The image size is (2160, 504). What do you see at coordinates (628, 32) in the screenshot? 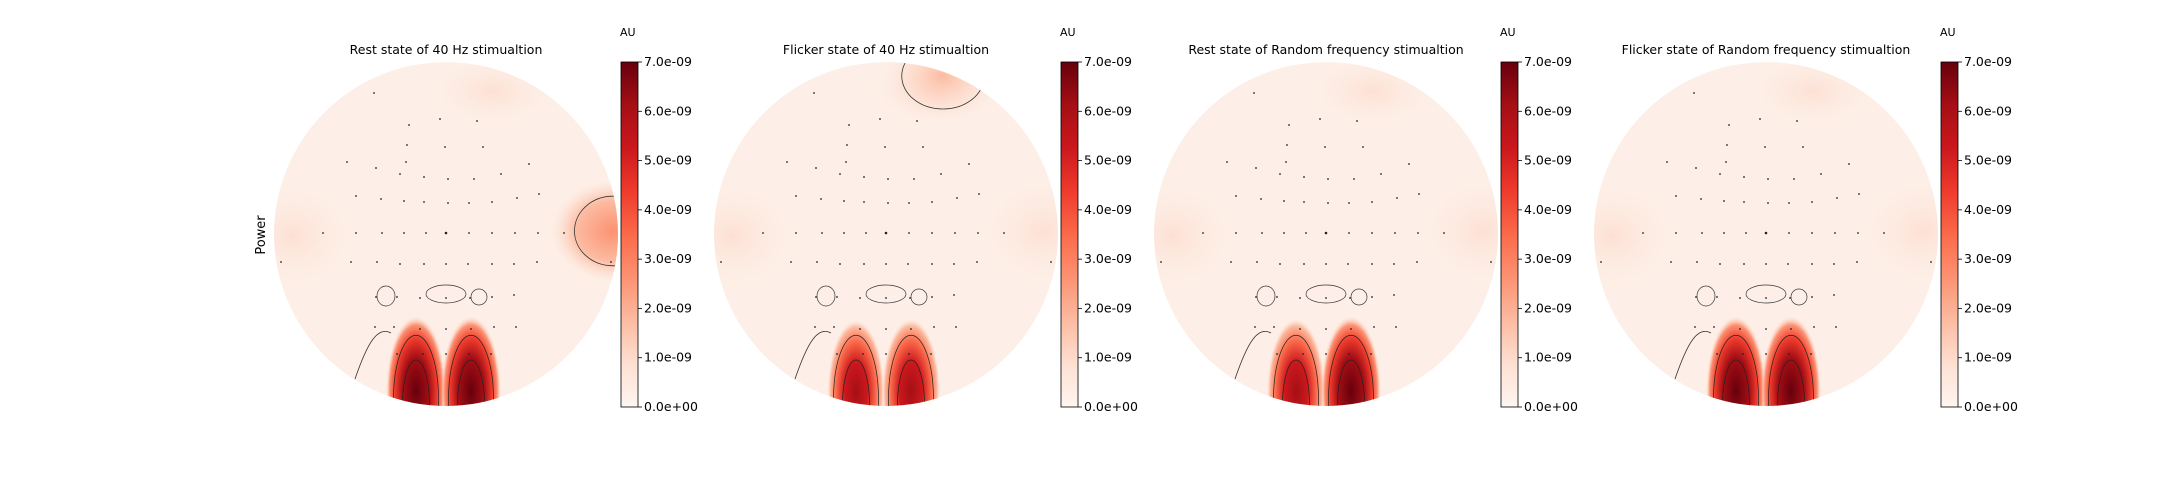
I see `colorbar-unit-1: AU` at bounding box center [628, 32].